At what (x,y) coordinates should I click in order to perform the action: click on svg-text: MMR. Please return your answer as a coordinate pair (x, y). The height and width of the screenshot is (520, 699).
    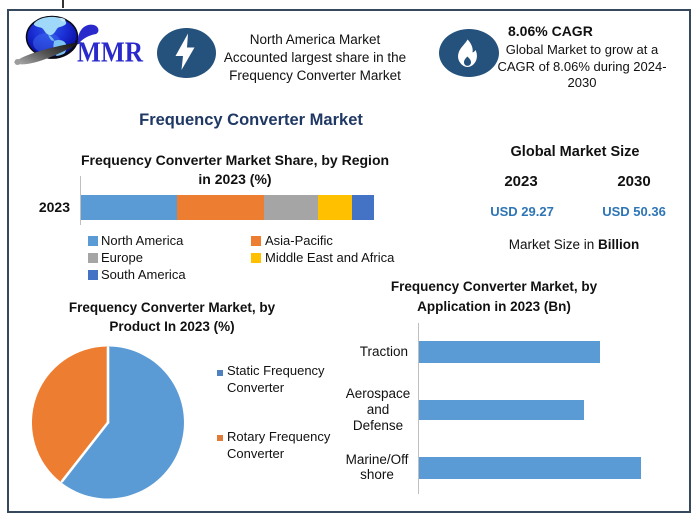
    Looking at the image, I should click on (110, 53).